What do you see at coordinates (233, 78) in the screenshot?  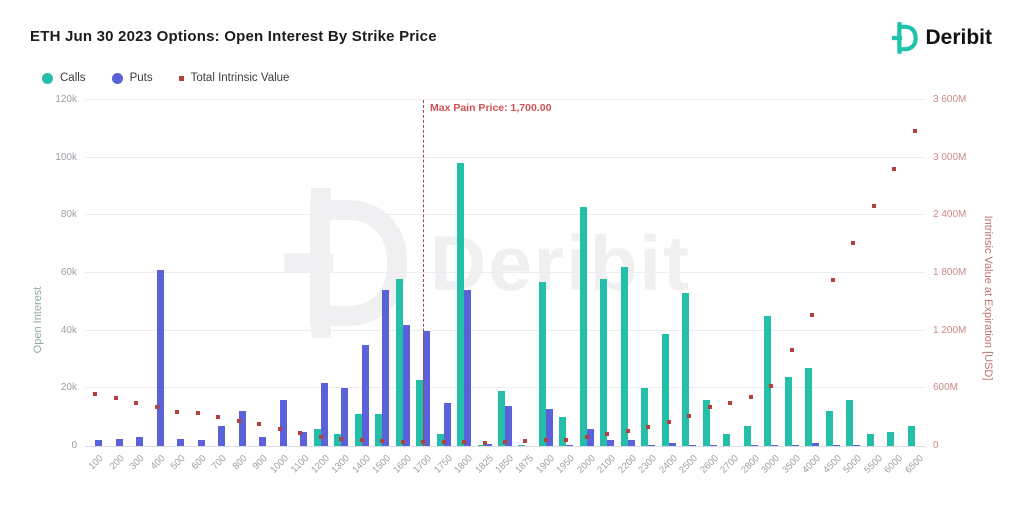 I see `legend-item-total-intrinsic-value: Total Intrinsic Value` at bounding box center [233, 78].